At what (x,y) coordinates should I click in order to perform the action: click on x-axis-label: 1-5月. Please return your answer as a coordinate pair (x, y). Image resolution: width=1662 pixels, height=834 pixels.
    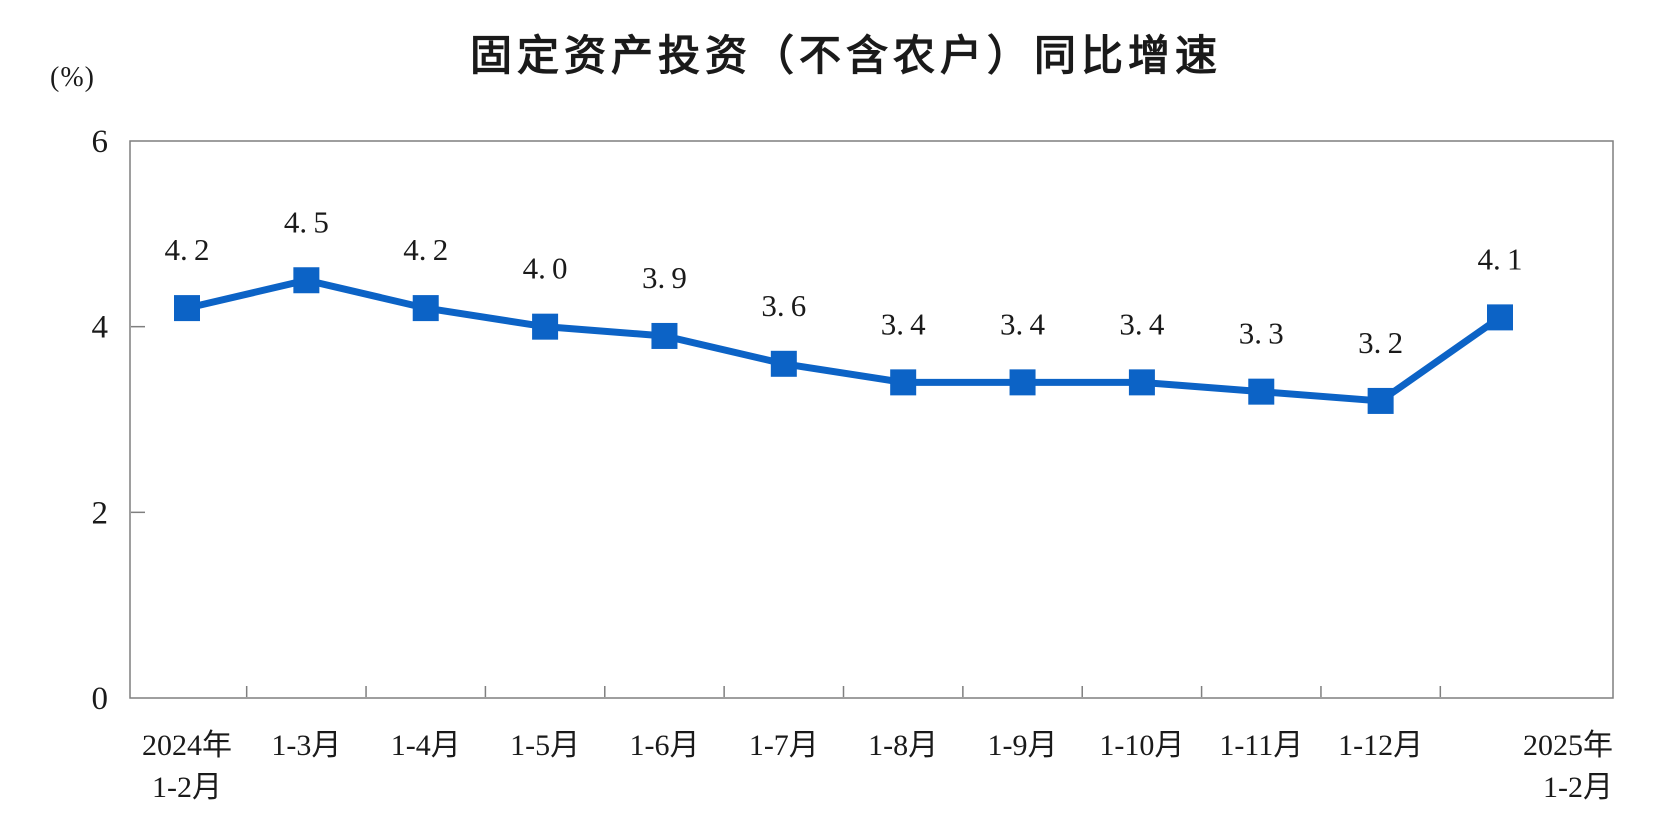
    Looking at the image, I should click on (545, 745).